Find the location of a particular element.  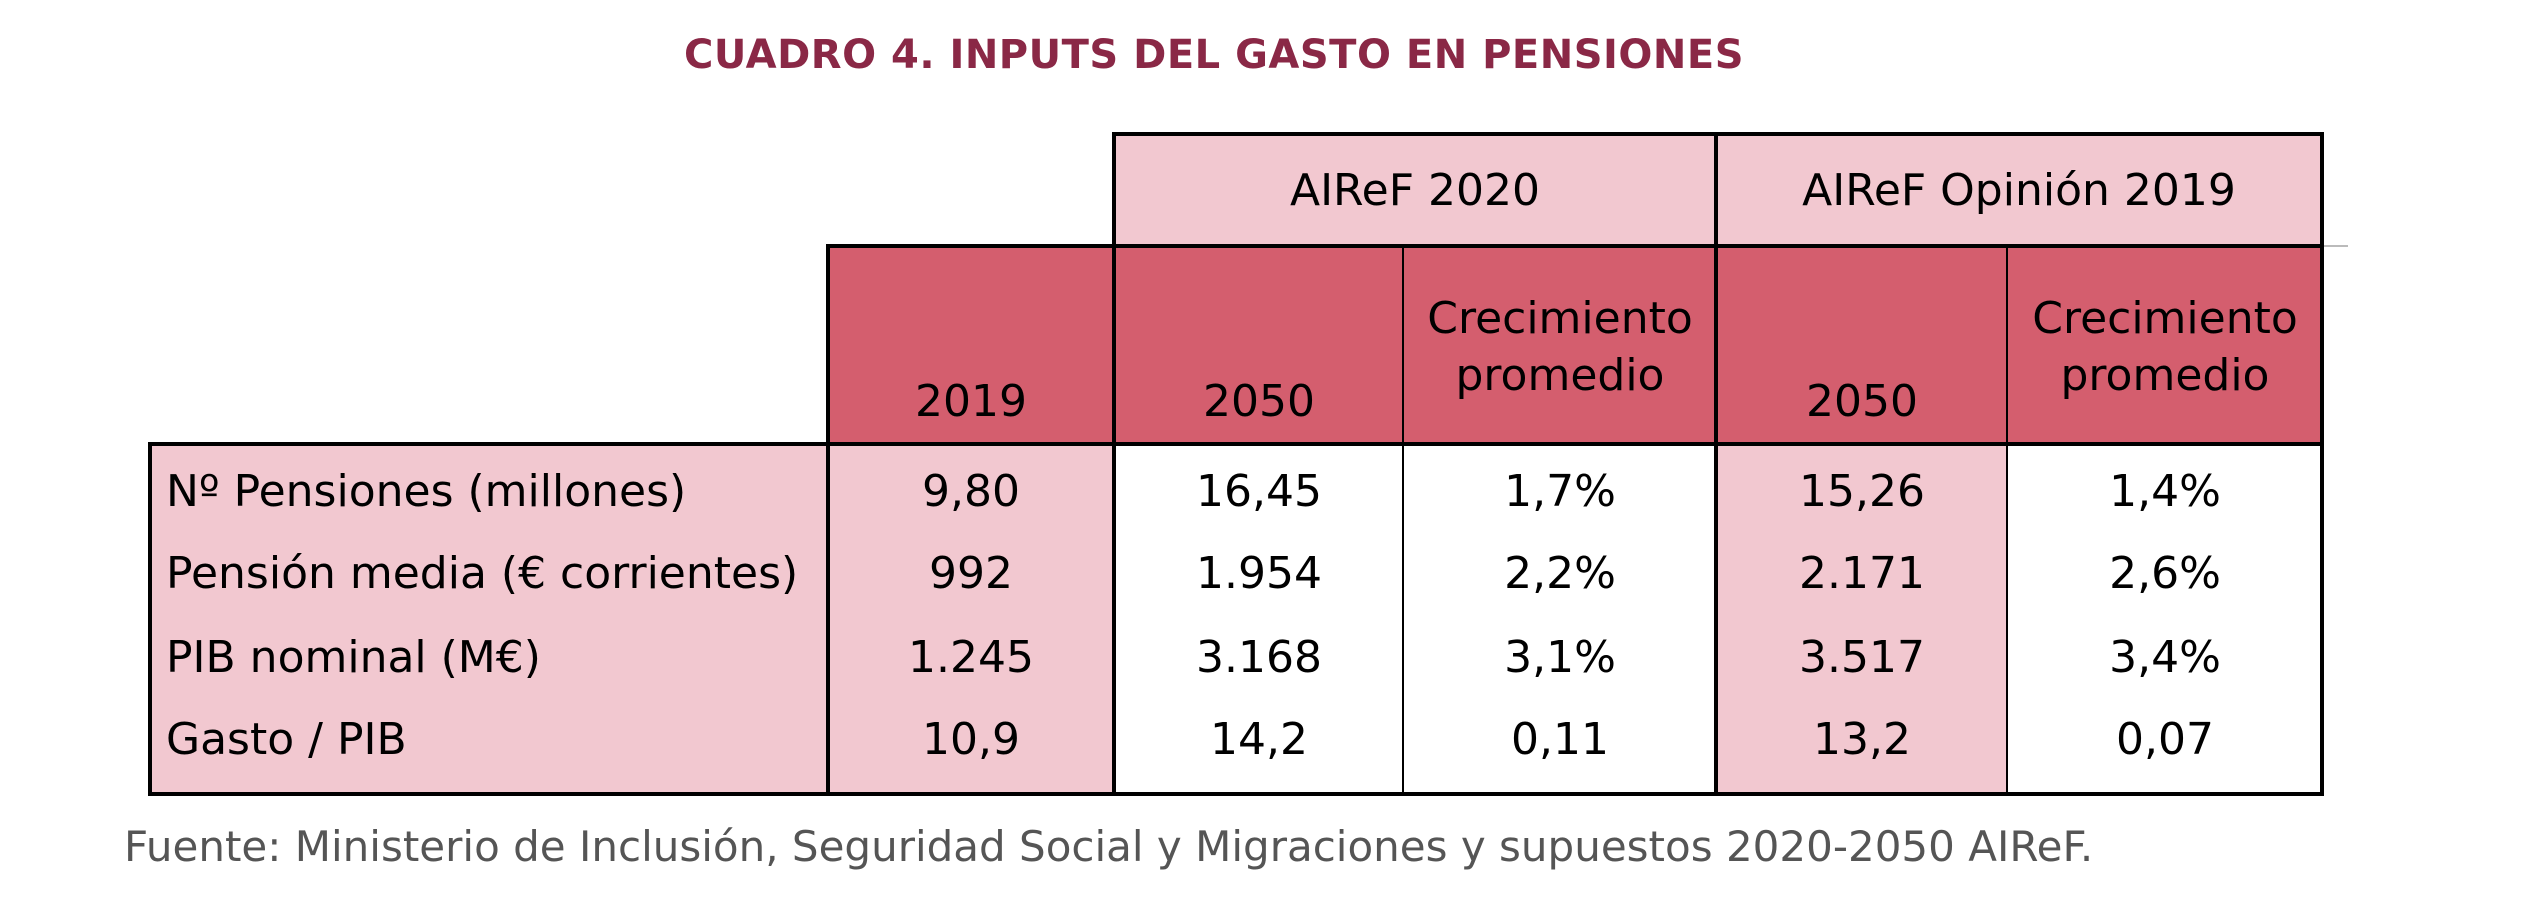

col-header-crecimiento-opinion-2019: Crecimiento promedio is located at coordinates (2165, 345).